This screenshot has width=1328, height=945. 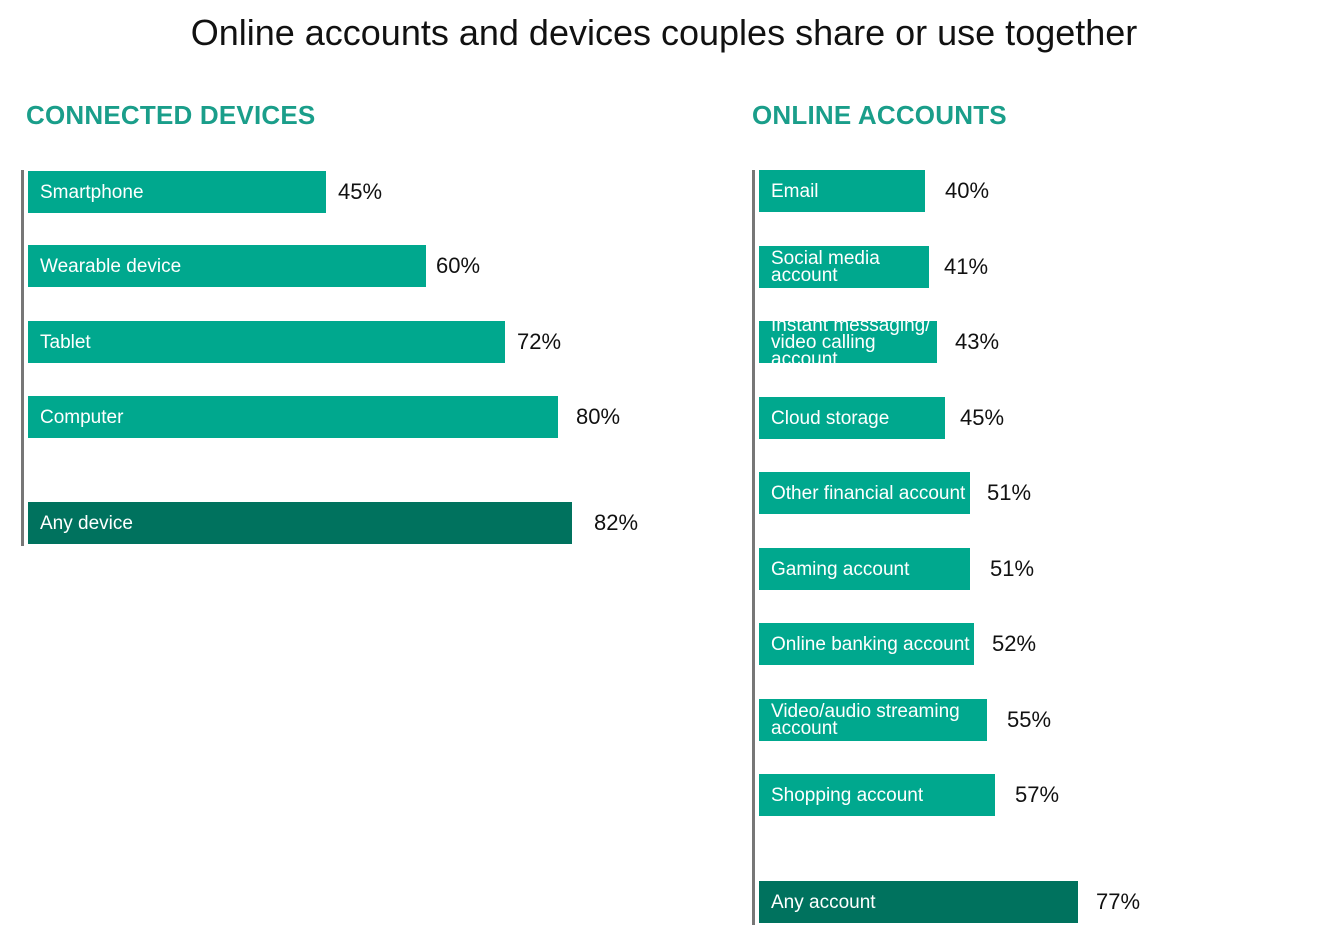 I want to click on online-accounts-axis, so click(x=753, y=547).